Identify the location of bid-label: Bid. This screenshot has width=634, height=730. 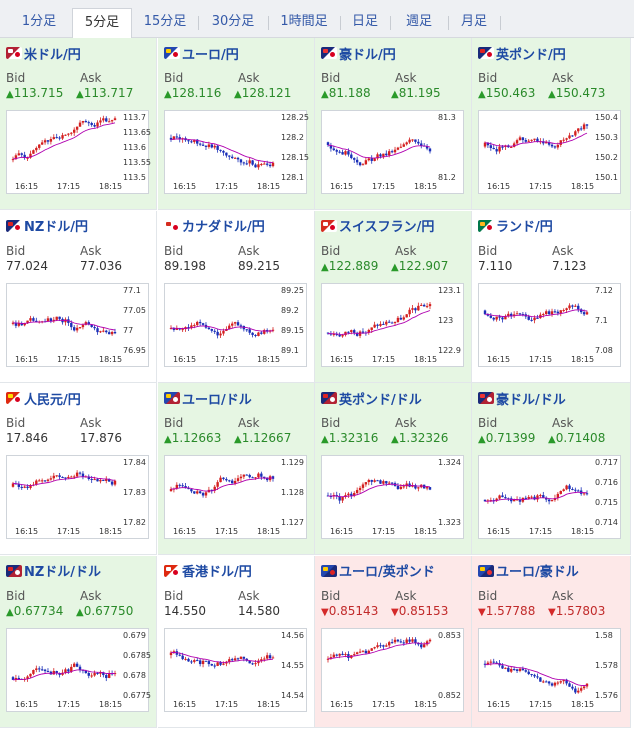
(16, 250).